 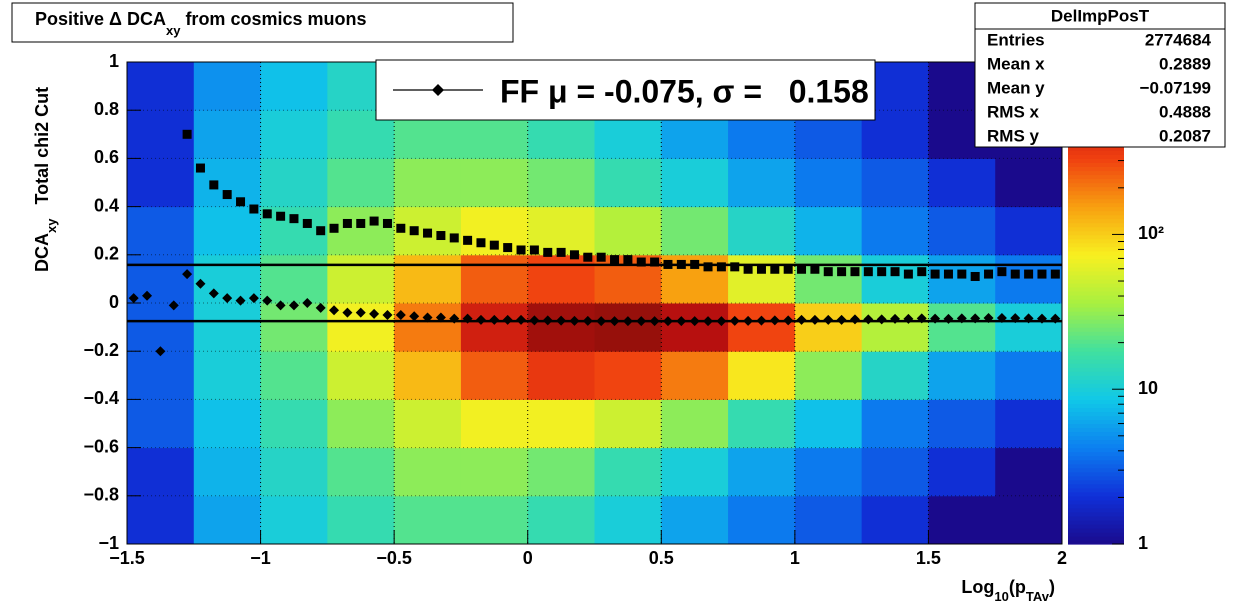 I want to click on x-label-mid: (p, so click(x=1017, y=587).